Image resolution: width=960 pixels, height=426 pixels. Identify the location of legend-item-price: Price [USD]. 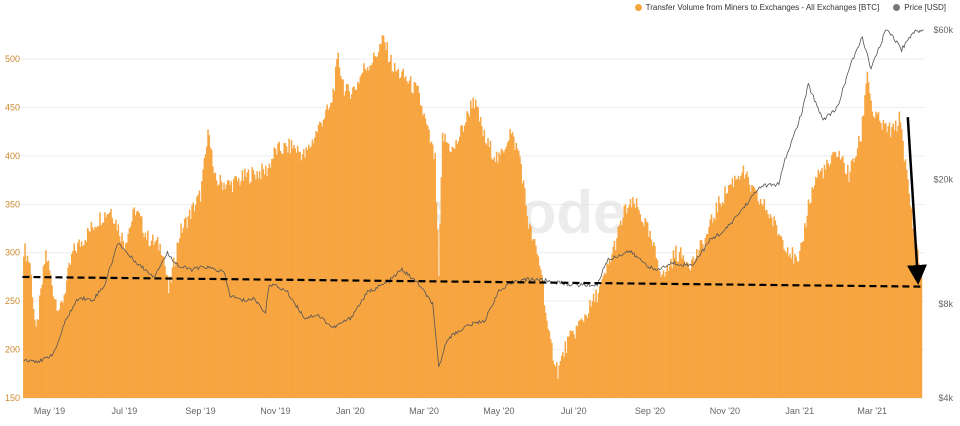
(919, 7).